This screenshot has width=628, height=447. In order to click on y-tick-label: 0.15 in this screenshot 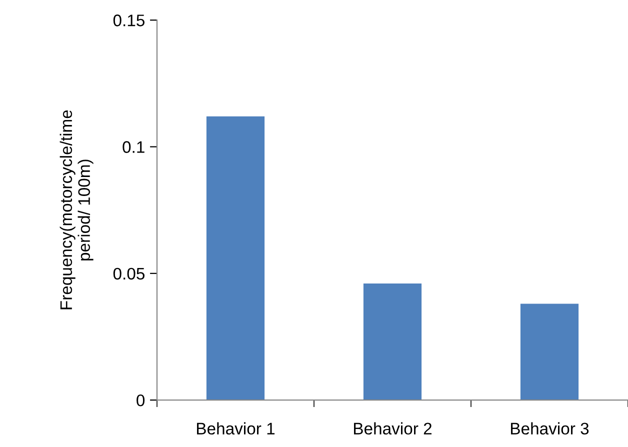, I will do `click(128, 20)`.